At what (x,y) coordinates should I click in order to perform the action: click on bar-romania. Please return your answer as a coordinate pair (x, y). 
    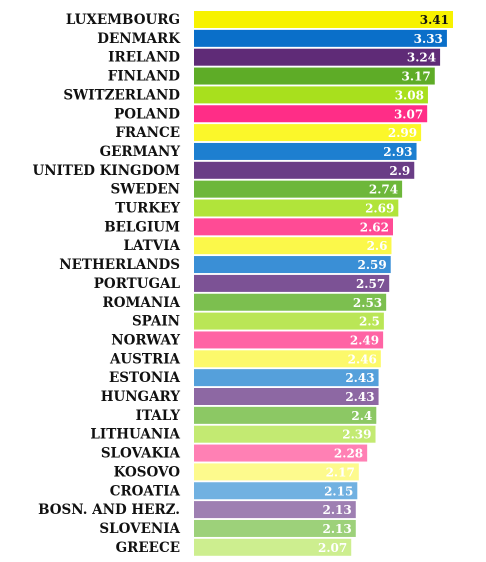
    Looking at the image, I should click on (290, 302).